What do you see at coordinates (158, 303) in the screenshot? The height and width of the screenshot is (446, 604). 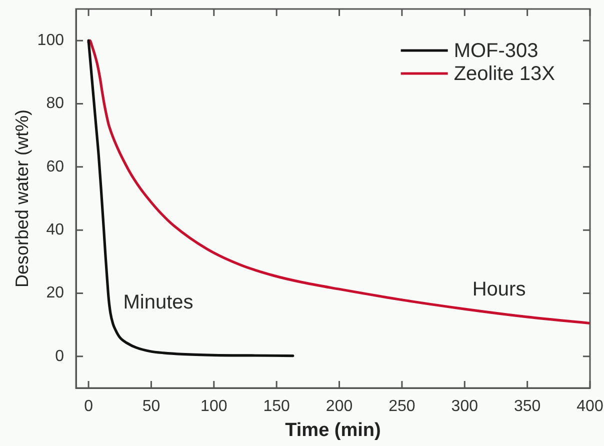 I see `annotation: Minutes` at bounding box center [158, 303].